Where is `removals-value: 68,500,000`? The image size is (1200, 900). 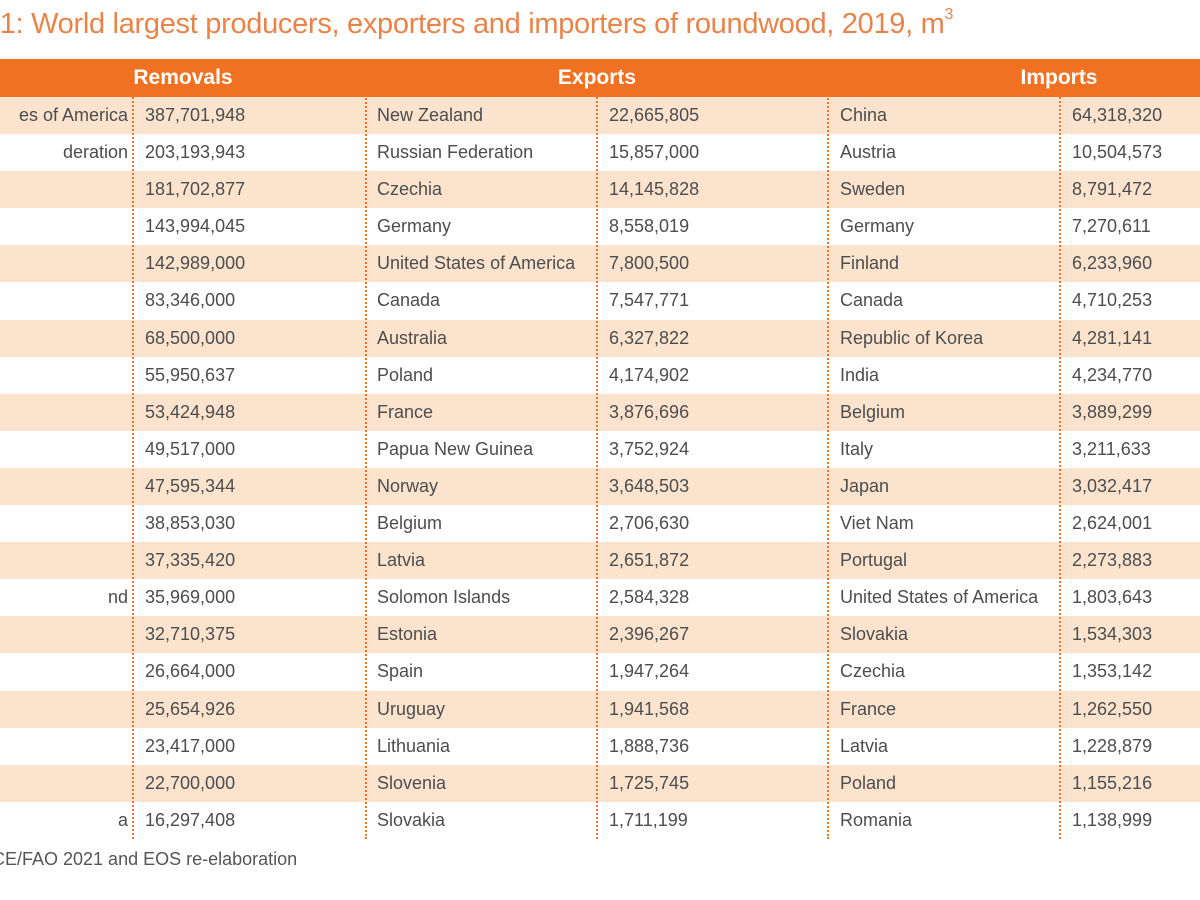 removals-value: 68,500,000 is located at coordinates (190, 337).